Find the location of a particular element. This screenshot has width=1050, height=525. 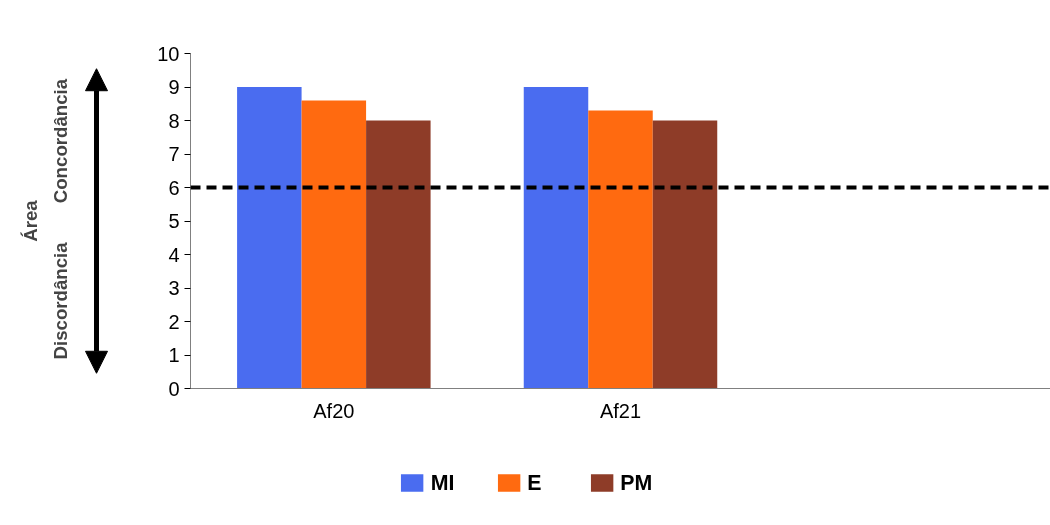

y-tick-label: 8 is located at coordinates (174, 120).